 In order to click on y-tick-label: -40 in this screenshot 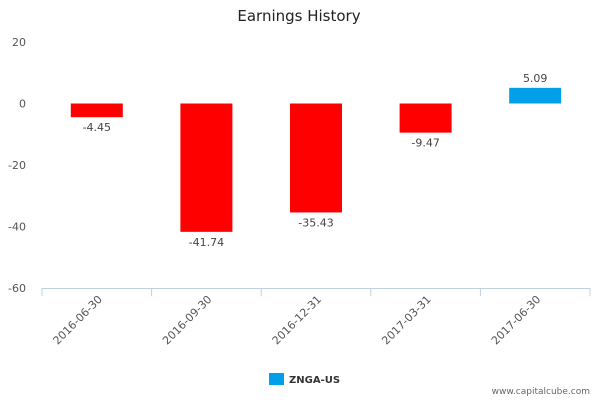, I will do `click(17, 227)`.